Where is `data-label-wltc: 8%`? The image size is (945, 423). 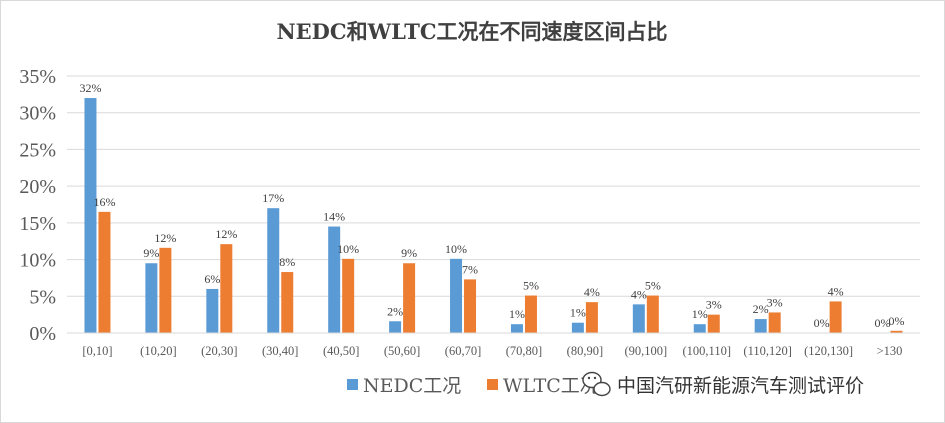 data-label-wltc: 8% is located at coordinates (287, 262).